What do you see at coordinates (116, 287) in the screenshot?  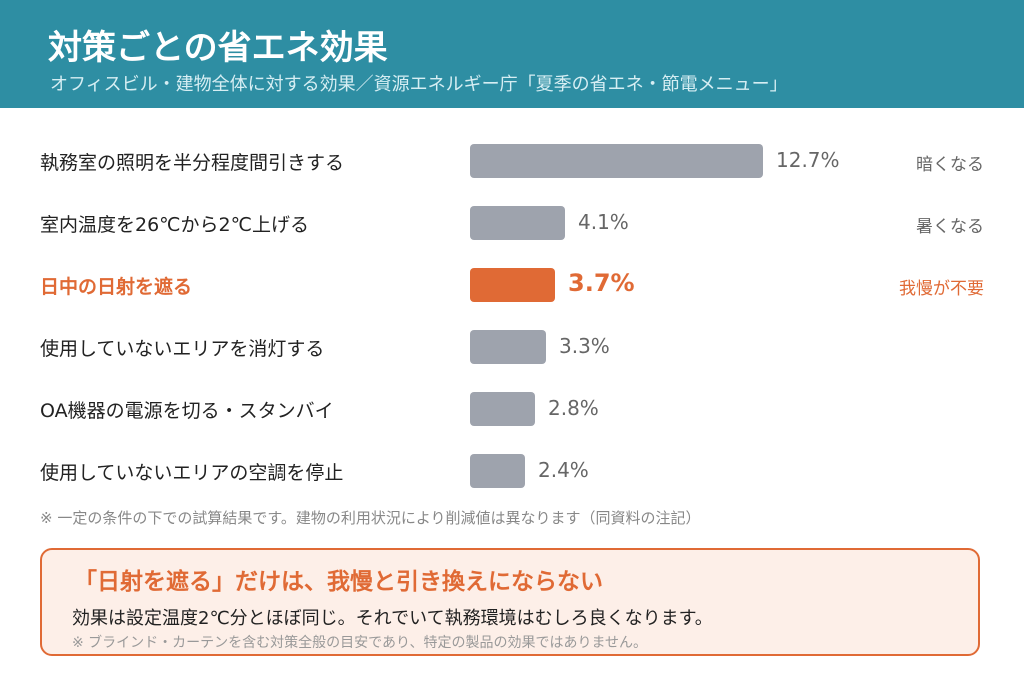 I see `category-label: 日中の日射を遮る` at bounding box center [116, 287].